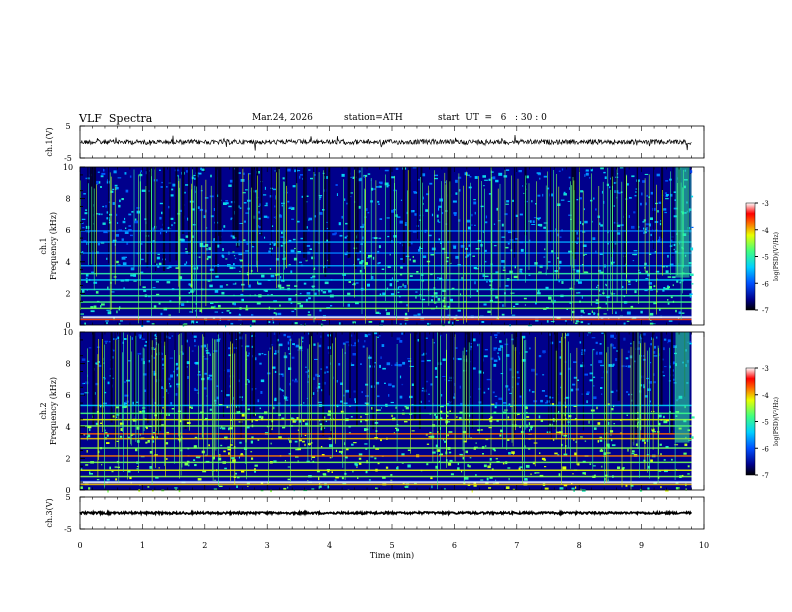 The image size is (792, 612). I want to click on ch1-spectrogram-ytick-label: 4, so click(67, 262).